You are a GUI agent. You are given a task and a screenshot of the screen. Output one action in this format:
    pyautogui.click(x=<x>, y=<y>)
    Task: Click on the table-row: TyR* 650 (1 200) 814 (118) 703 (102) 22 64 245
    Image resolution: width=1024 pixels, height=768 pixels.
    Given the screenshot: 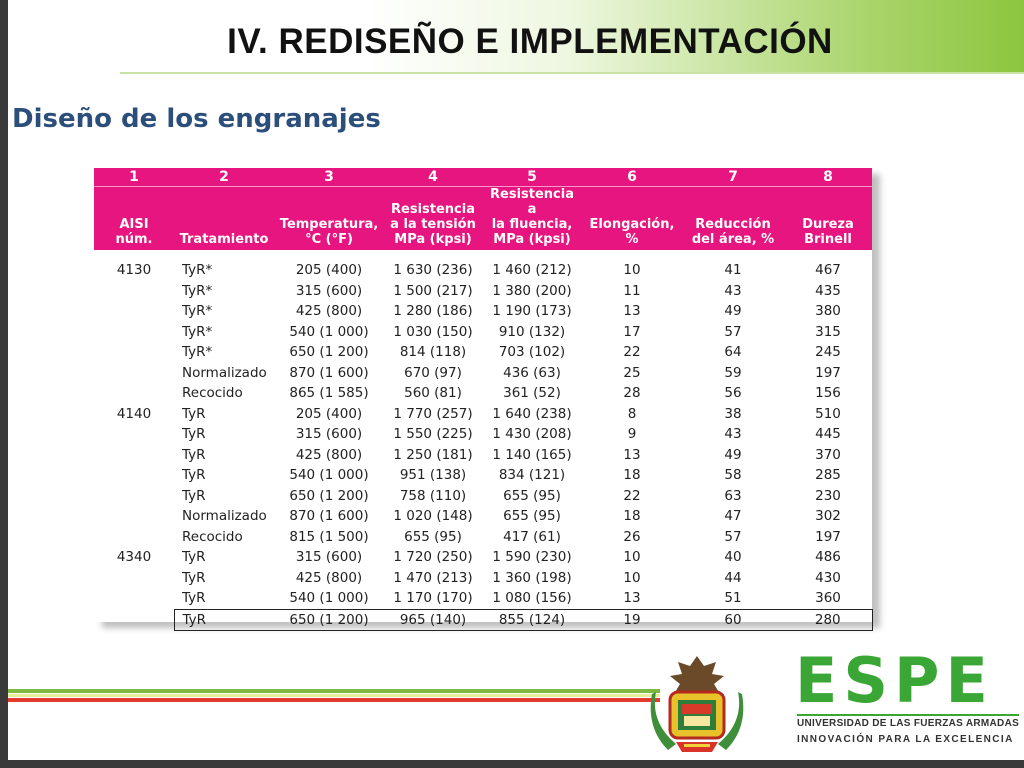 What is the action you would take?
    pyautogui.click(x=483, y=352)
    